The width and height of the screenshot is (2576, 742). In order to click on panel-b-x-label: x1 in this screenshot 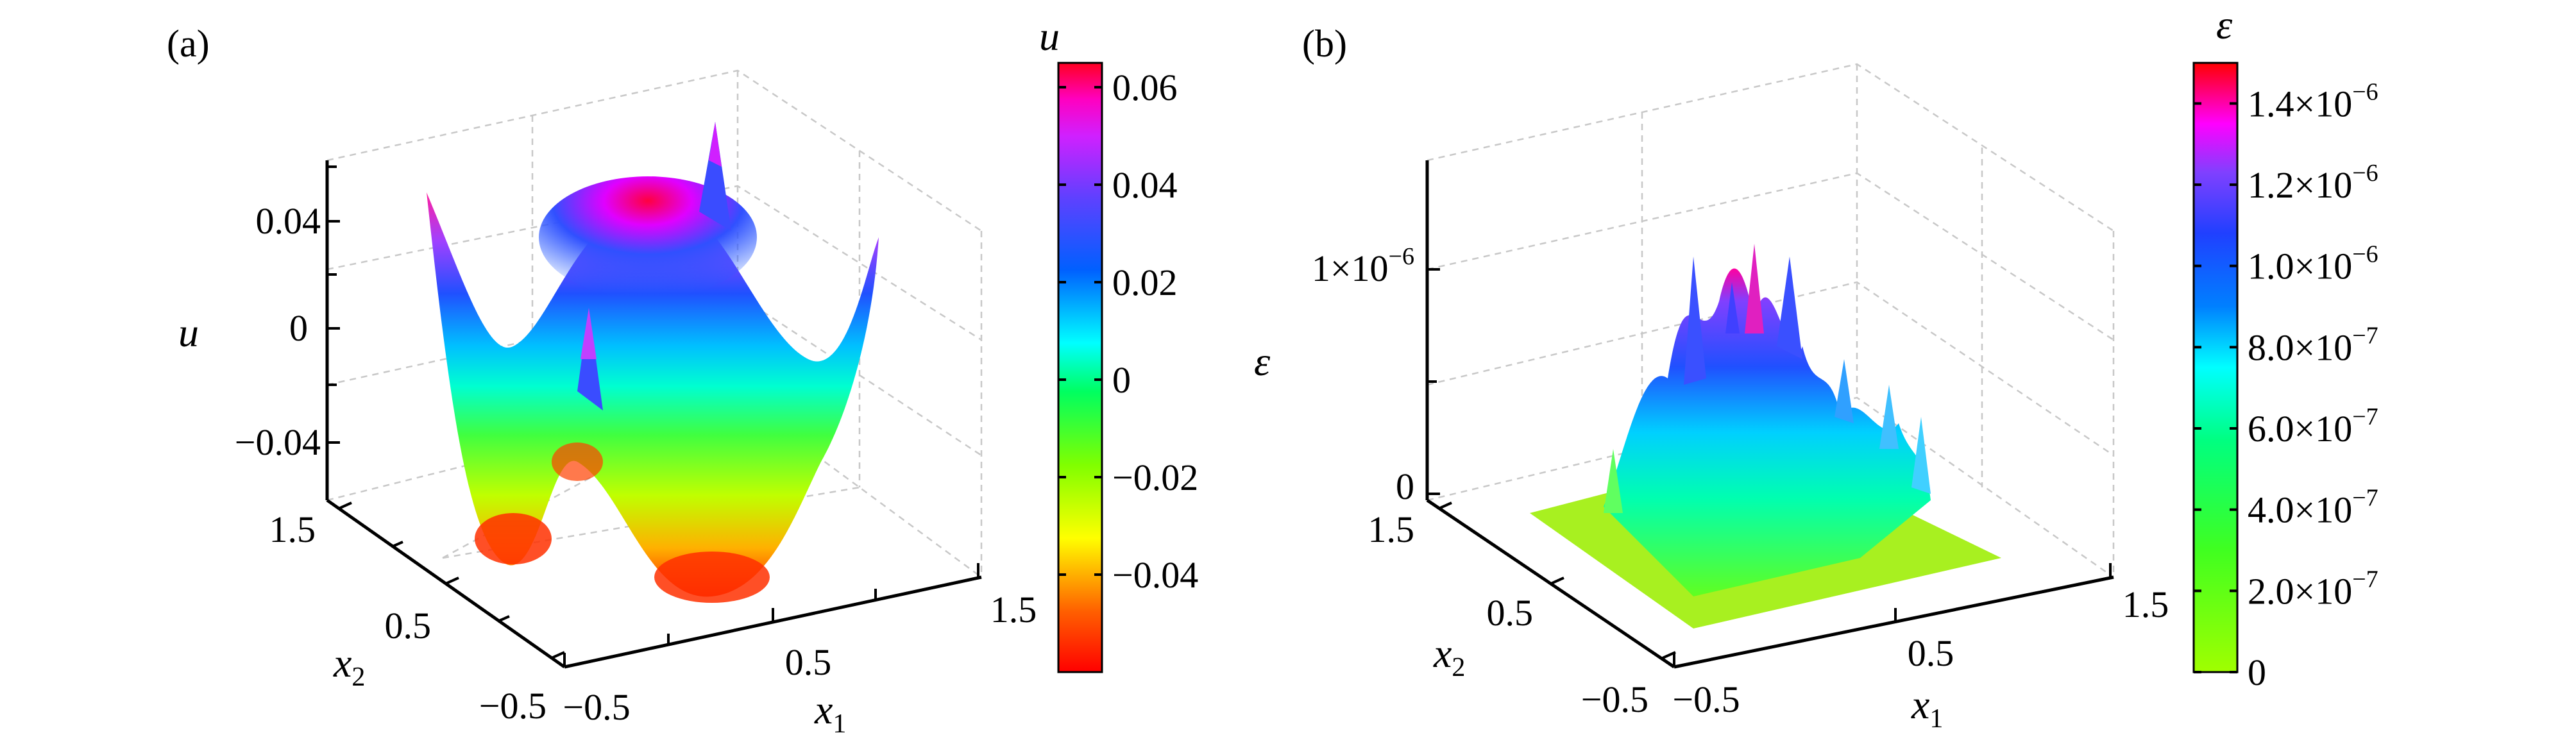, I will do `click(1927, 708)`.